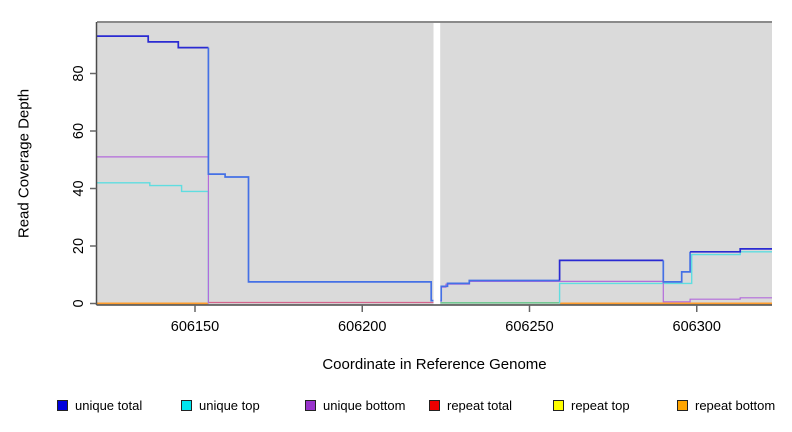 This screenshot has width=792, height=432. Describe the element at coordinates (434, 364) in the screenshot. I see `x-axis-label: Coordinate in Reference Genome` at that location.